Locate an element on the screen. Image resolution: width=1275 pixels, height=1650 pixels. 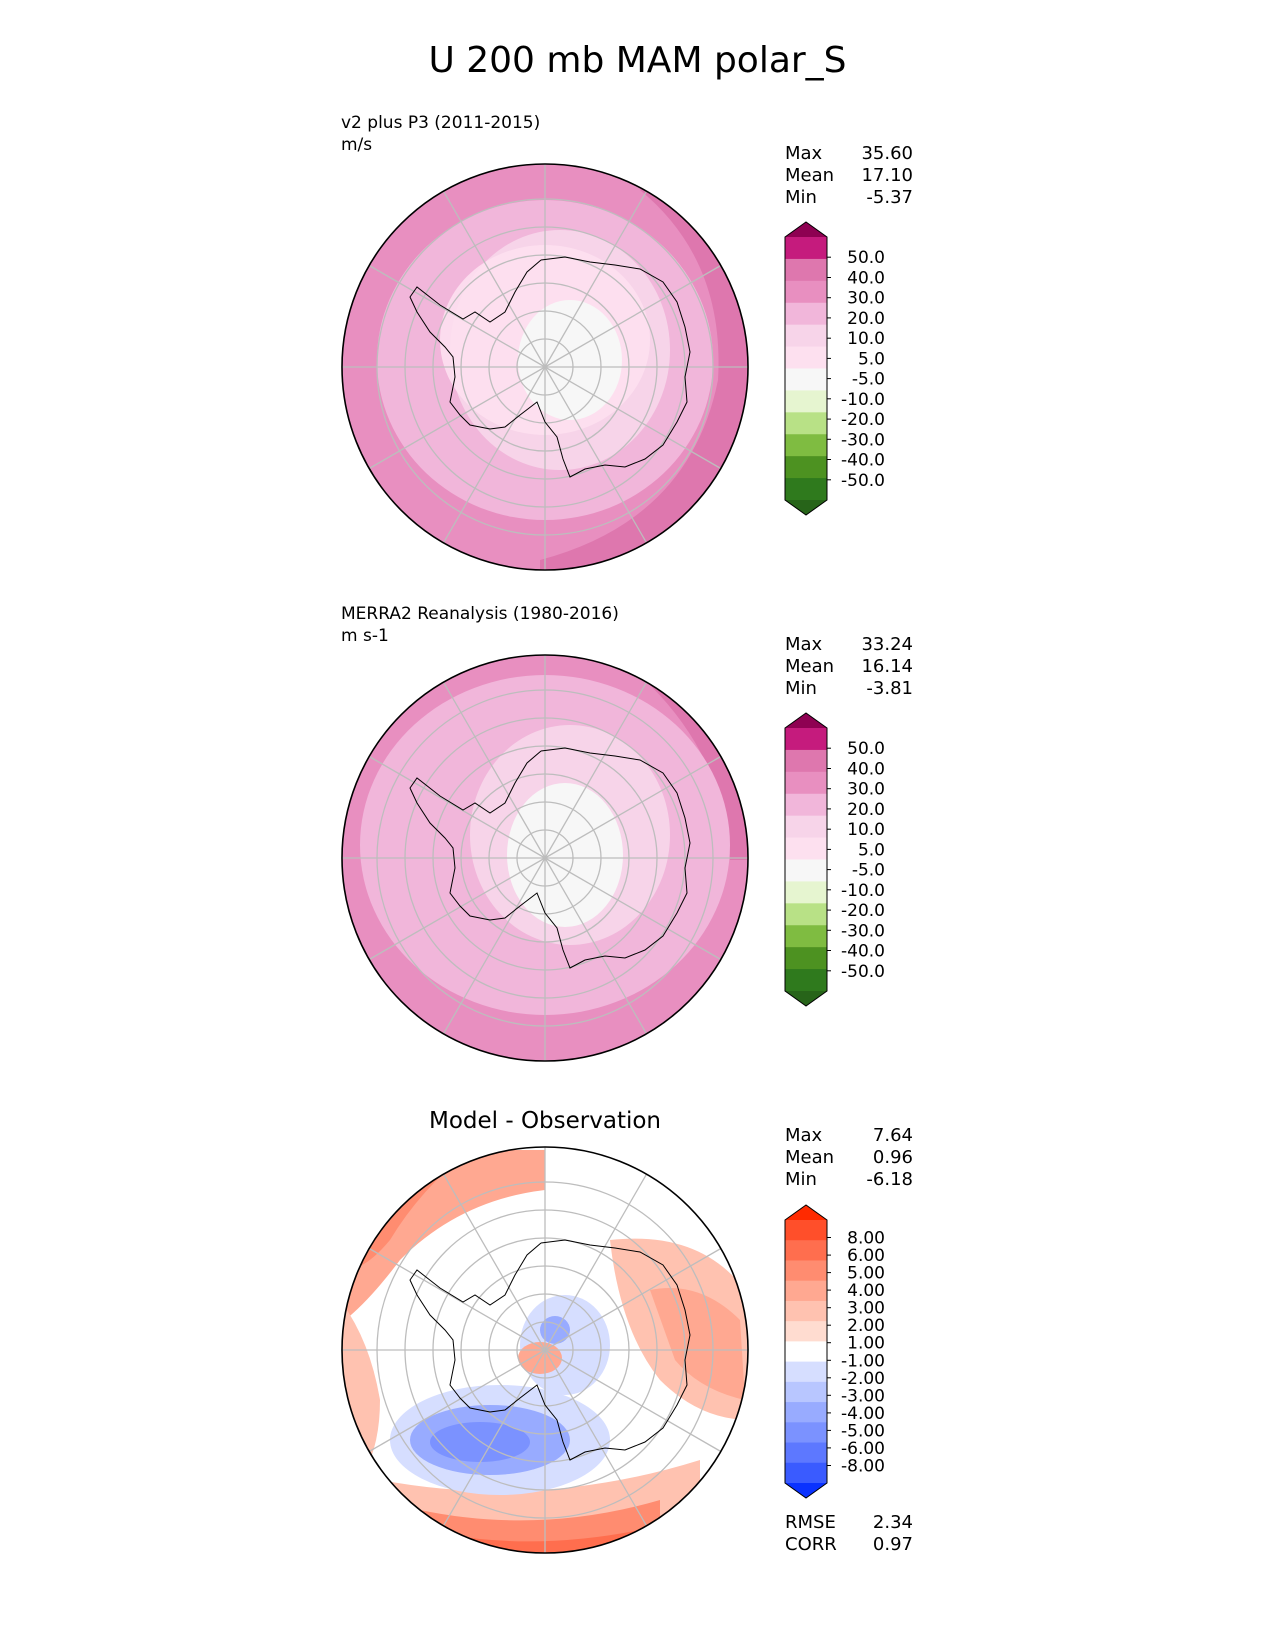
colorbar-tick-label: -6.00 is located at coordinates (863, 1449).